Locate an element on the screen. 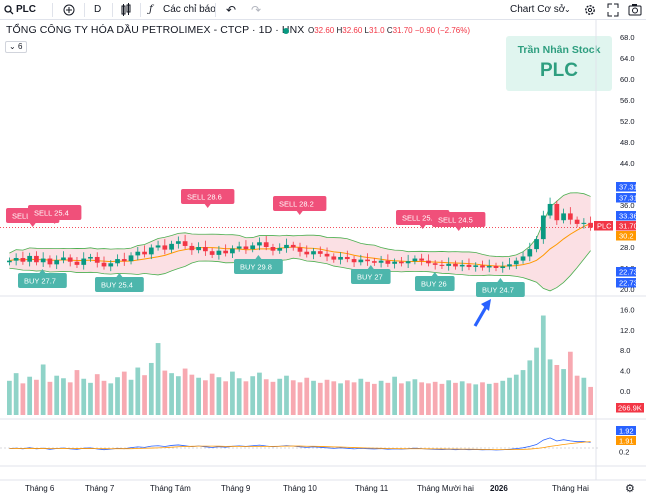 The image size is (646, 500). chevron-down-icon: ⌄ is located at coordinates (567, 9).